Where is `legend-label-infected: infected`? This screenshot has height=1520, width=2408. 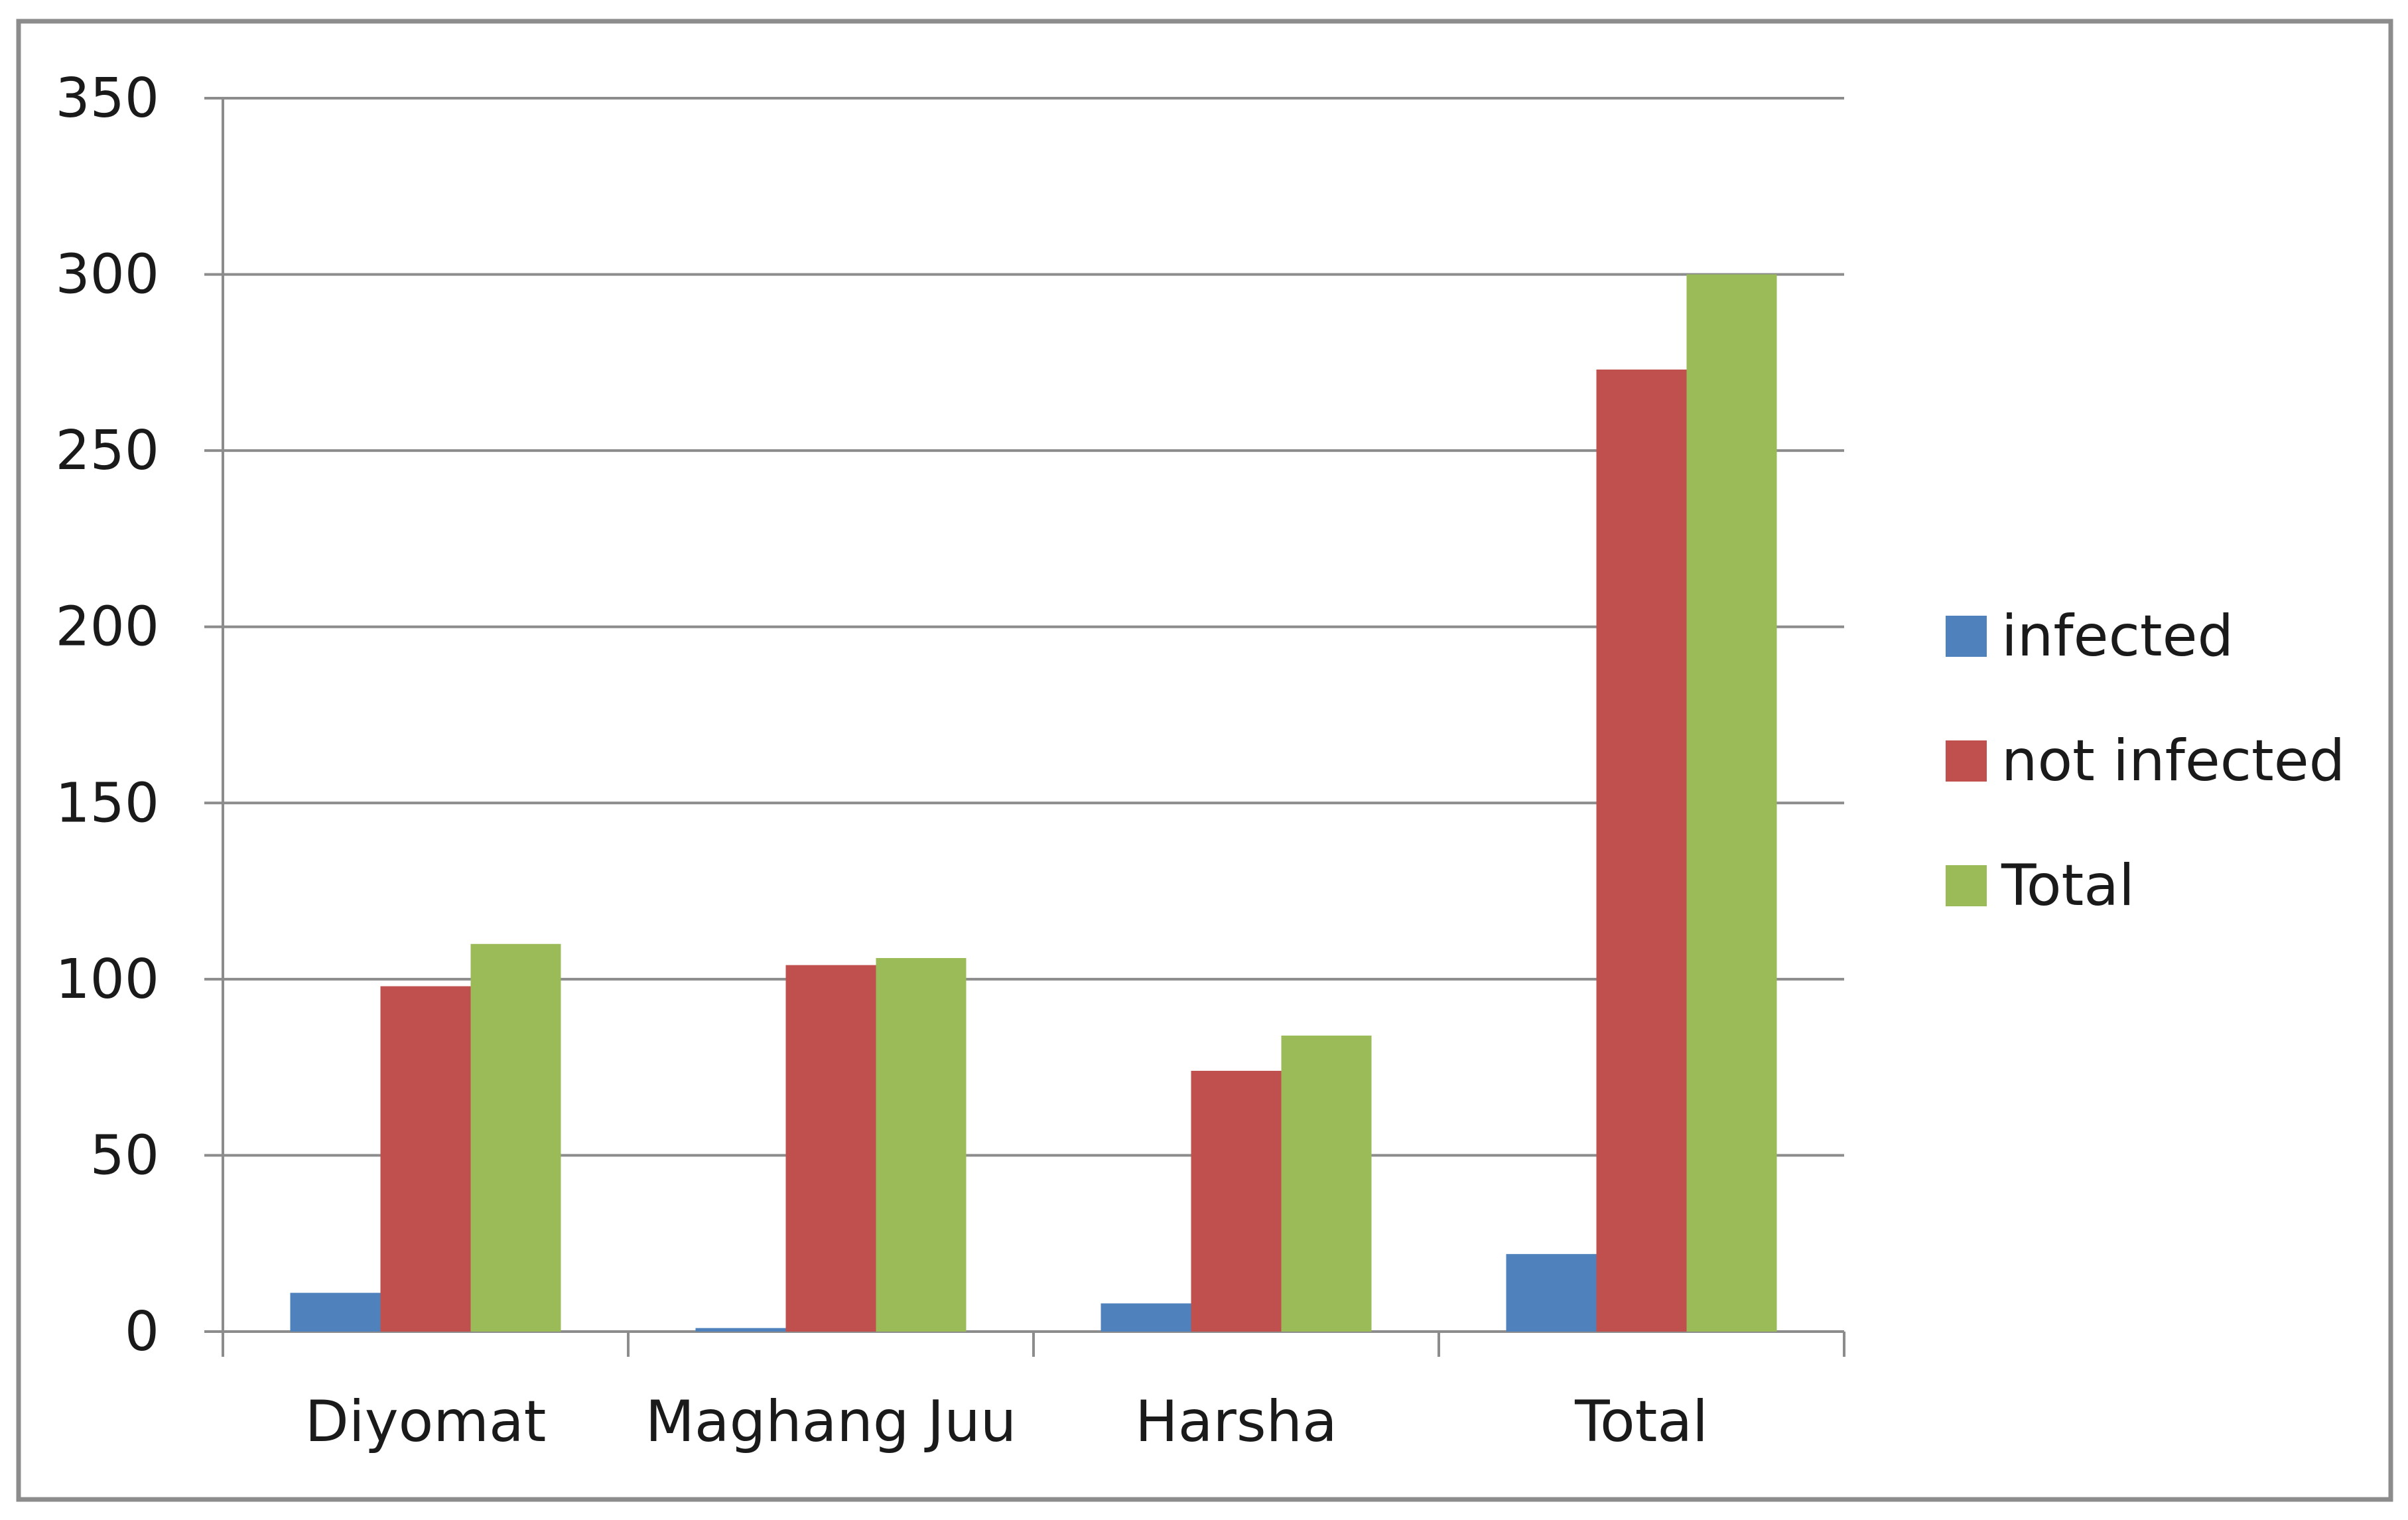 legend-label-infected: infected is located at coordinates (2117, 636).